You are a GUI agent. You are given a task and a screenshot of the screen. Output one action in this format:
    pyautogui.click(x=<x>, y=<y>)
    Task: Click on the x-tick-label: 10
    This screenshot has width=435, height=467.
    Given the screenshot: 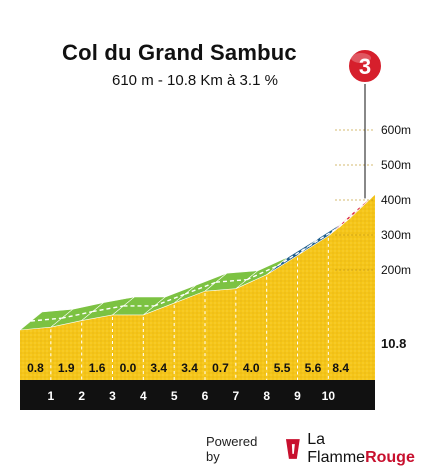 What is the action you would take?
    pyautogui.click(x=329, y=396)
    